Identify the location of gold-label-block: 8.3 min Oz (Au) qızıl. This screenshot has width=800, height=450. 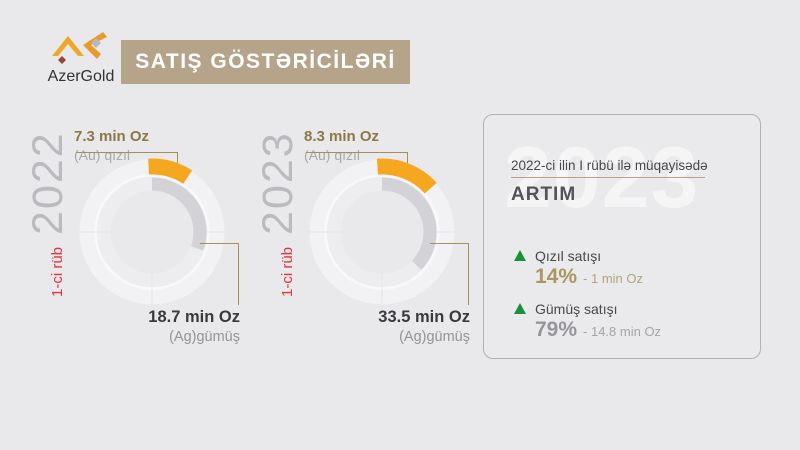
(341, 146).